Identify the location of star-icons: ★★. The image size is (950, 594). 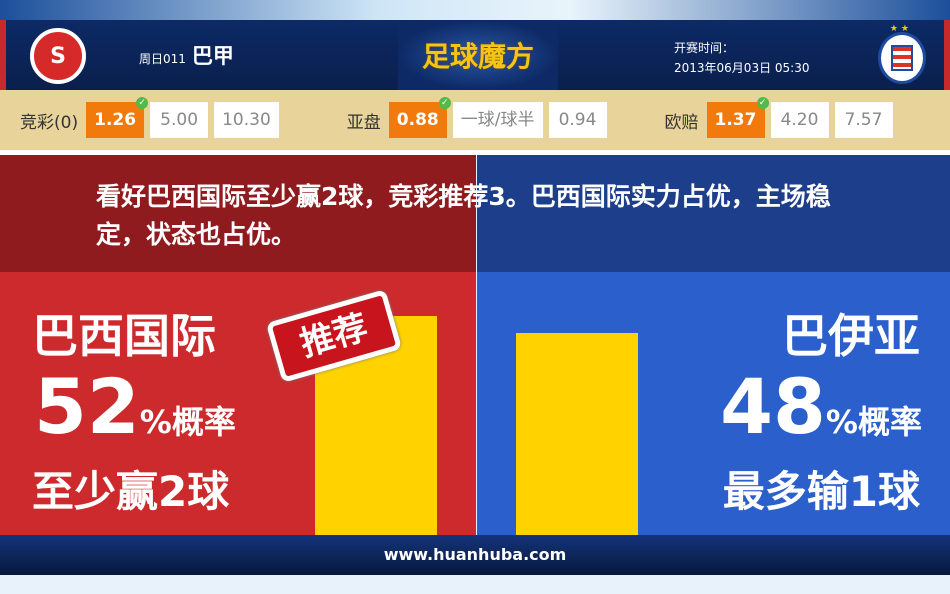
(900, 29).